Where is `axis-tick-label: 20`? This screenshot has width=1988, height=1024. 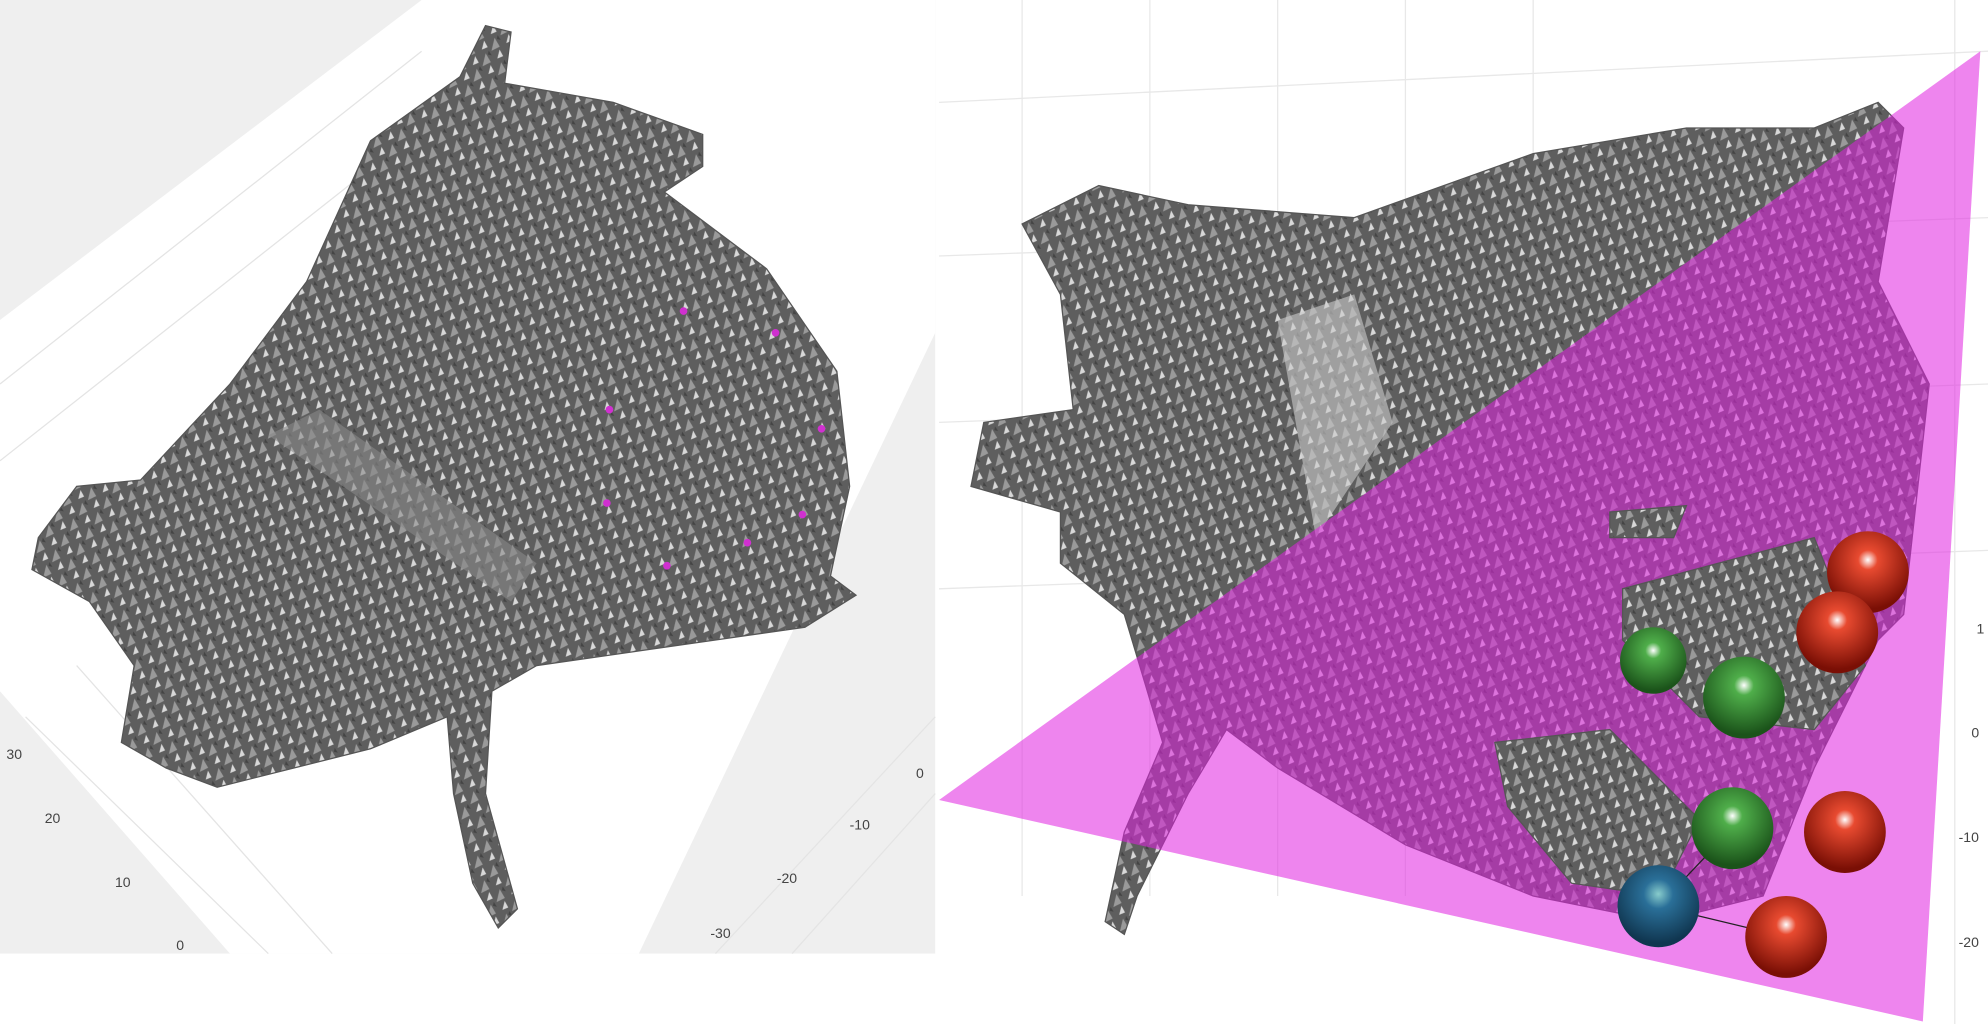
axis-tick-label: 20 is located at coordinates (53, 818).